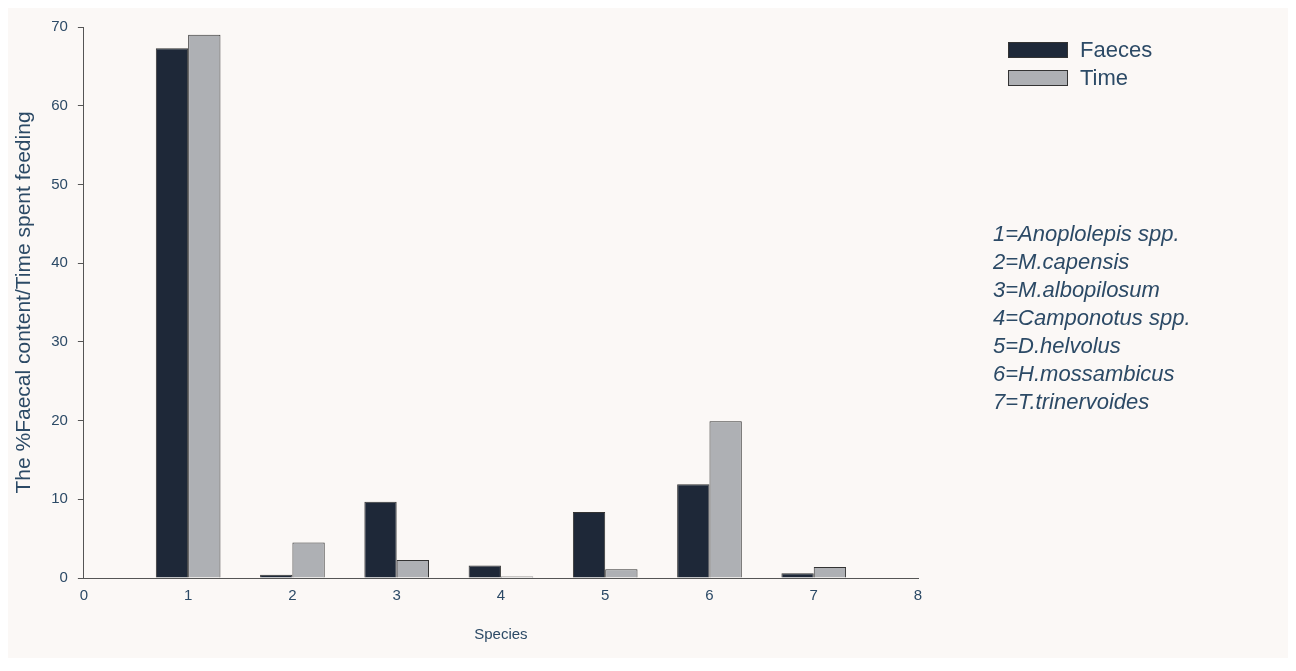 The height and width of the screenshot is (671, 1296). What do you see at coordinates (188, 595) in the screenshot?
I see `x-tick-label: 1` at bounding box center [188, 595].